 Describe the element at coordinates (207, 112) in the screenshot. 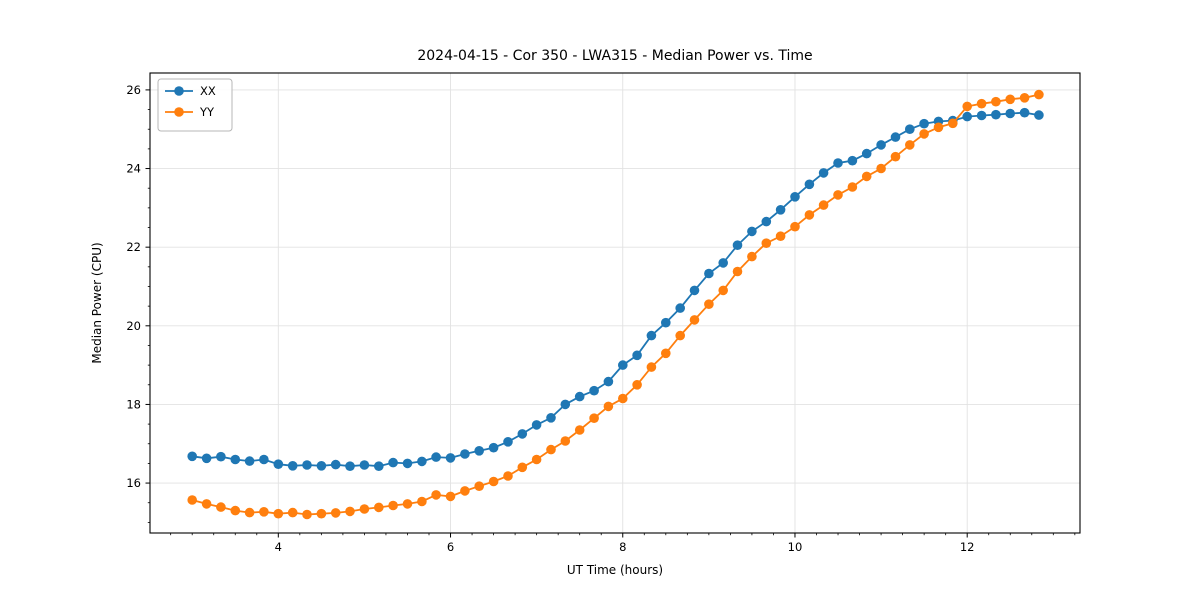

I see `legend-label-YY: YY` at that location.